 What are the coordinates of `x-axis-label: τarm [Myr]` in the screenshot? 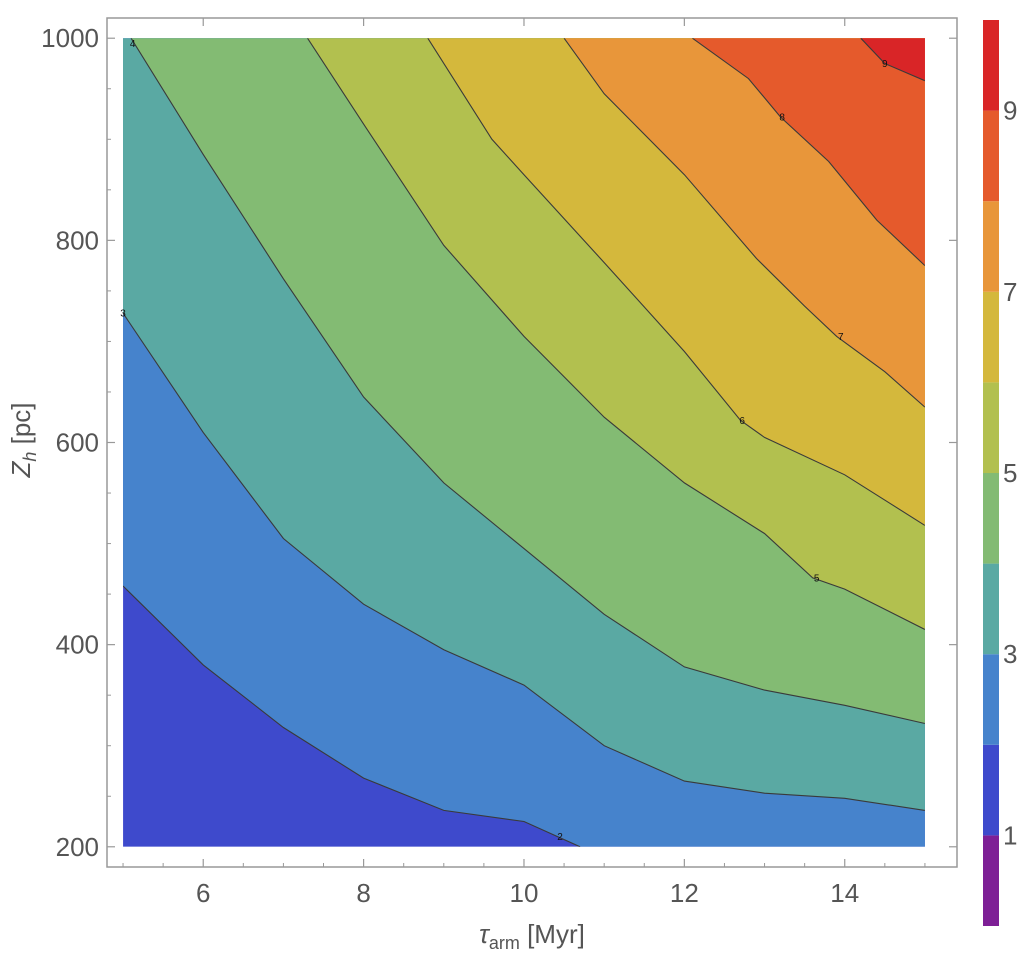 It's located at (532, 936).